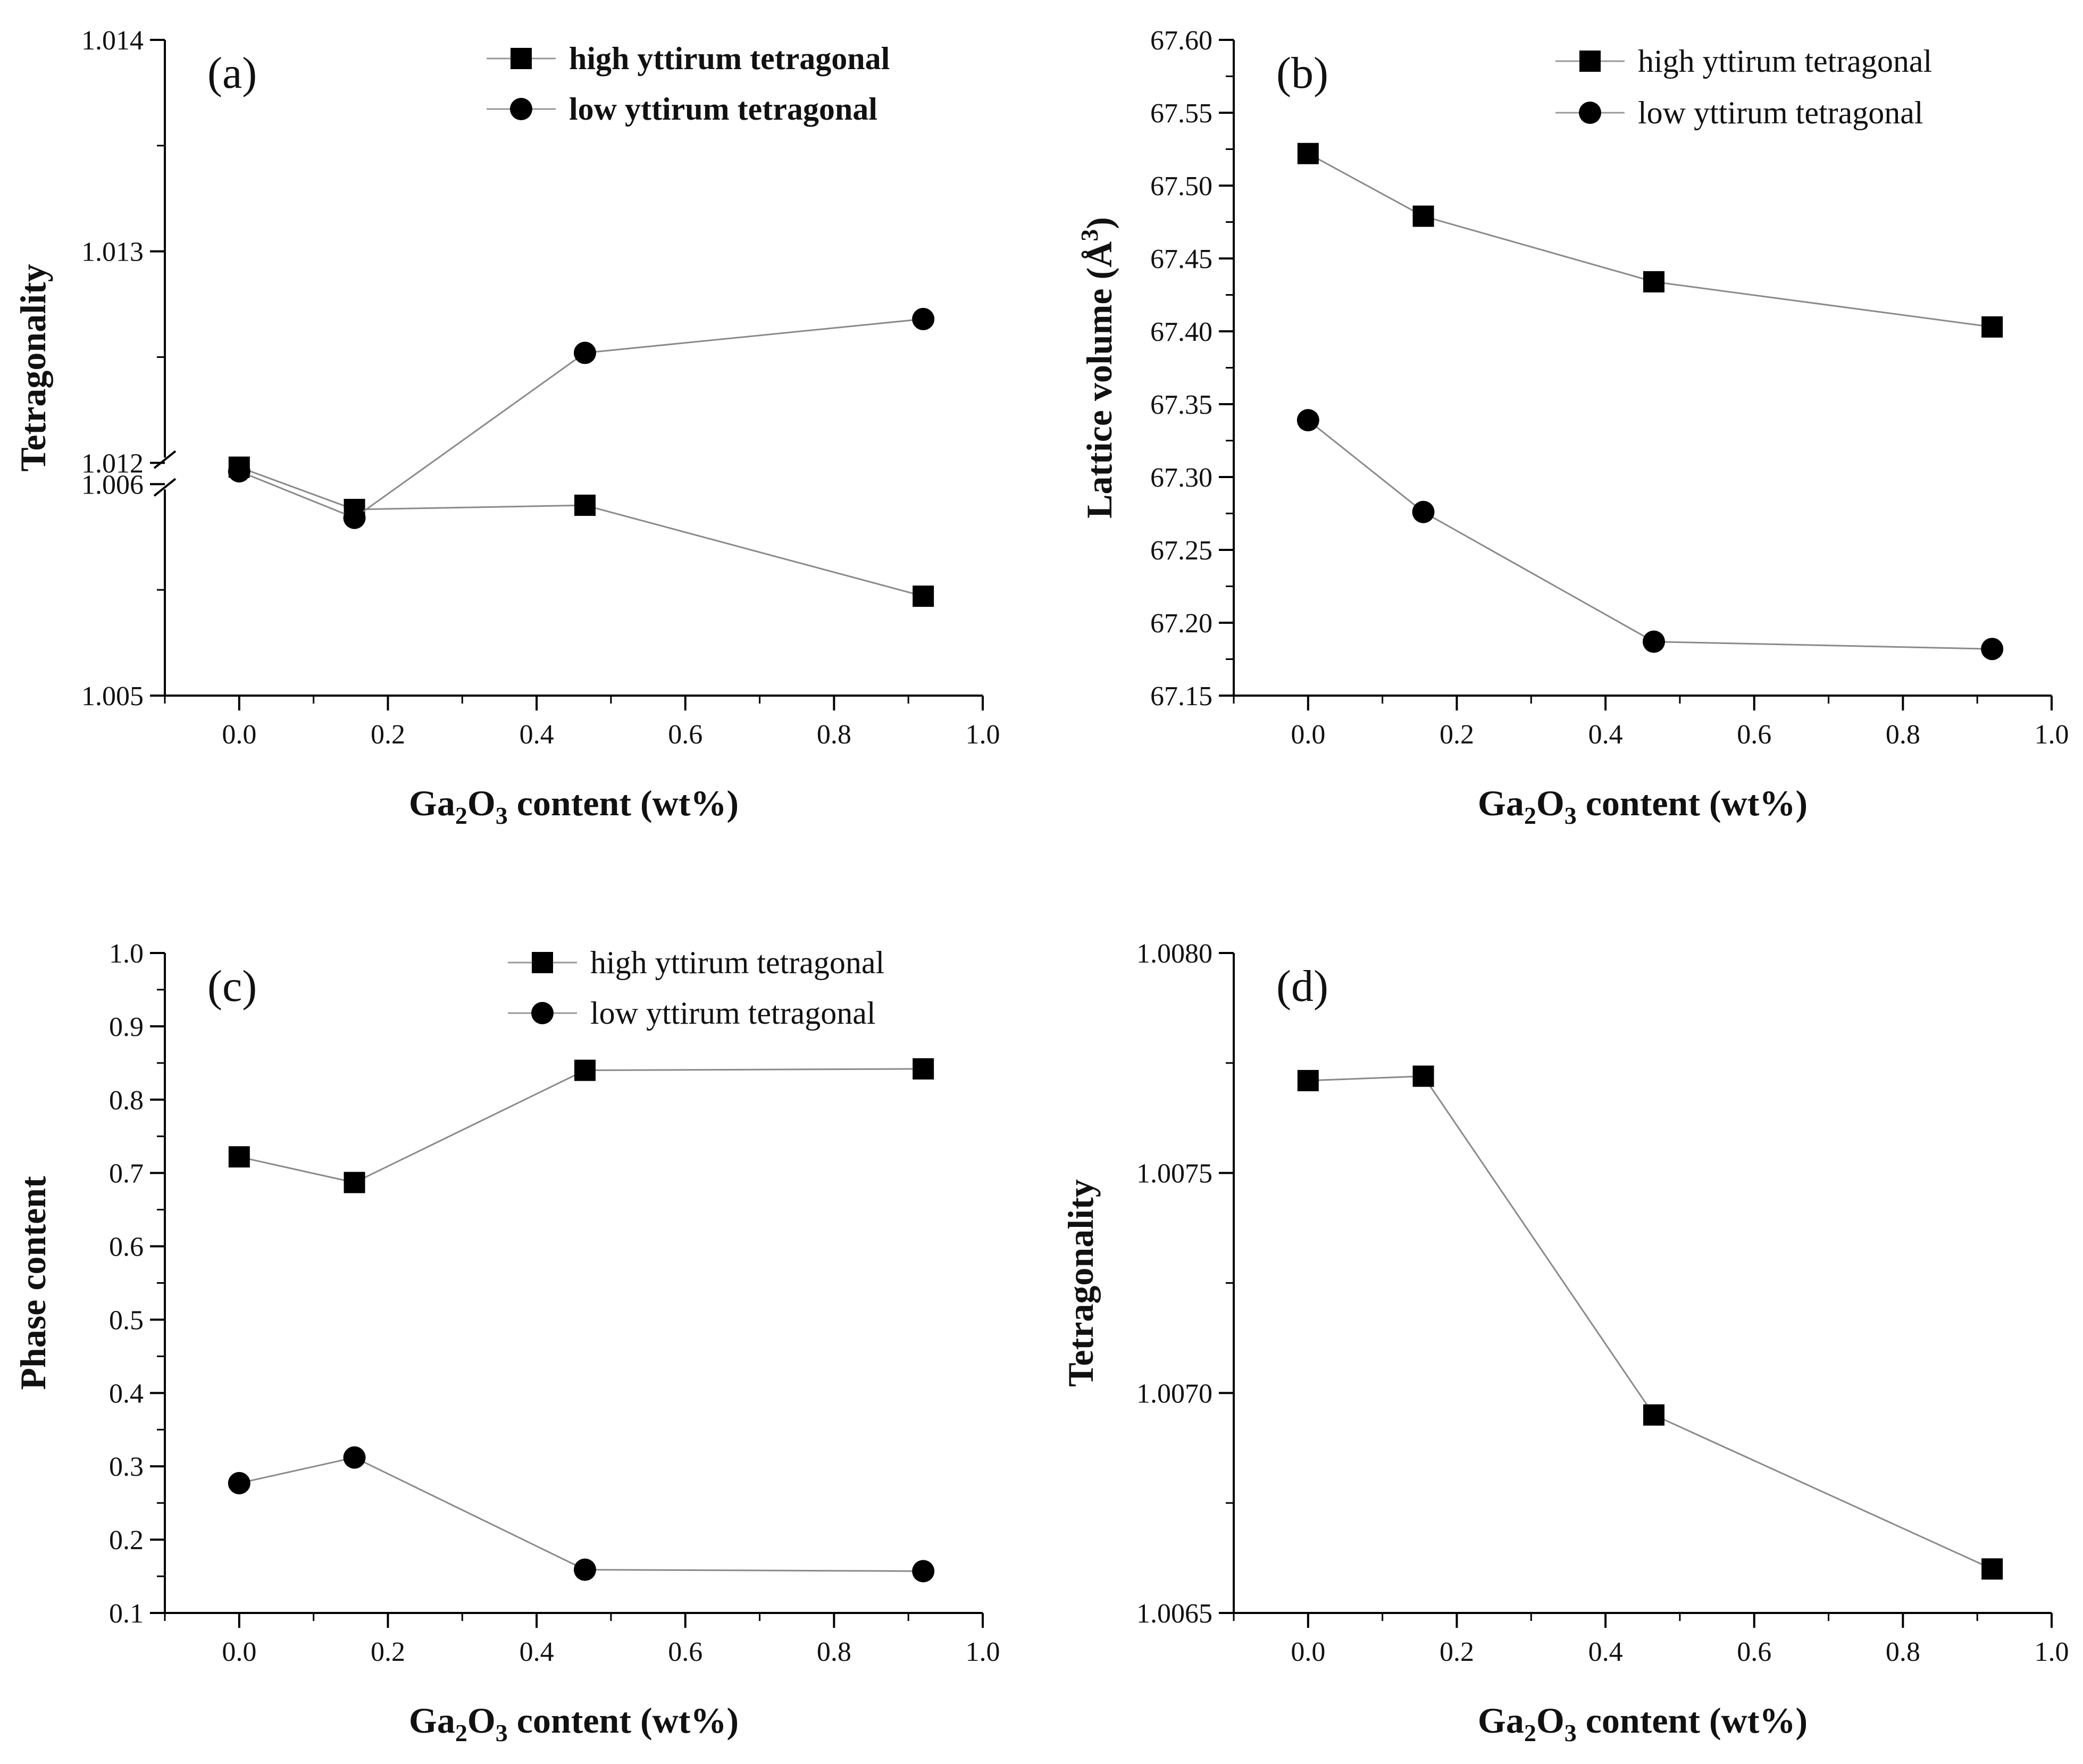 Image resolution: width=2083 pixels, height=1764 pixels. I want to click on y-tick-label: 1.0065, so click(1174, 1614).